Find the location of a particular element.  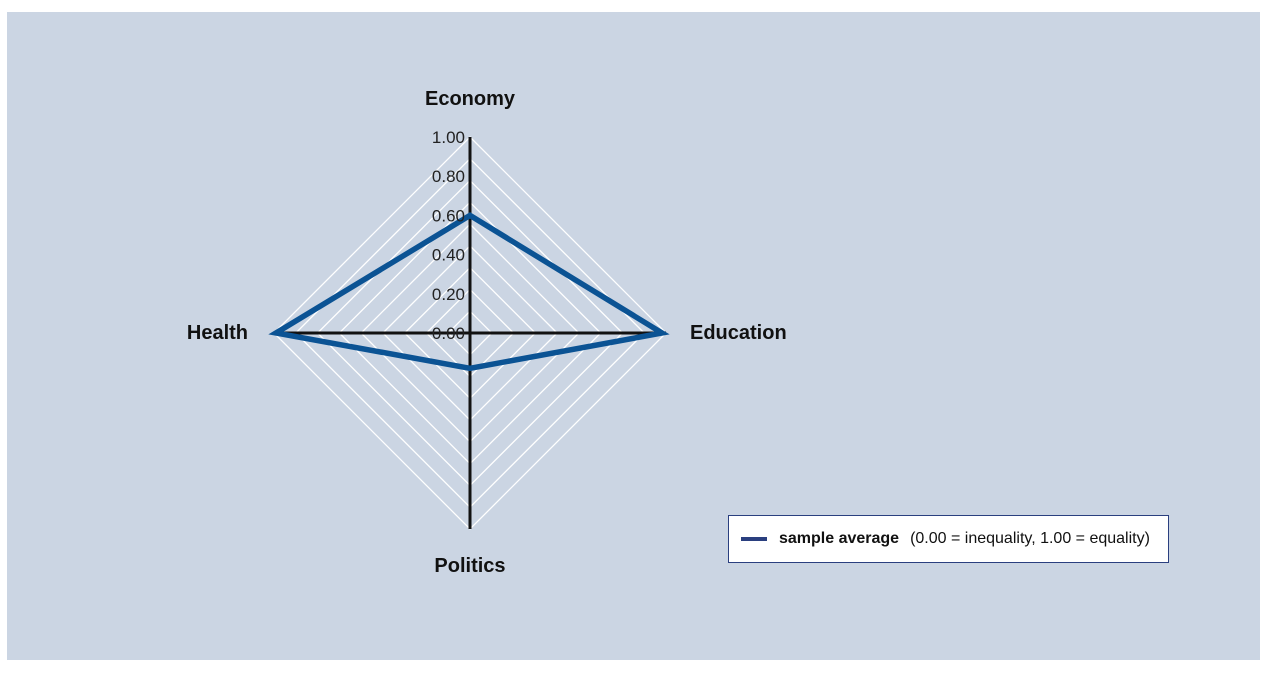

series-polygon is located at coordinates (469, 292).